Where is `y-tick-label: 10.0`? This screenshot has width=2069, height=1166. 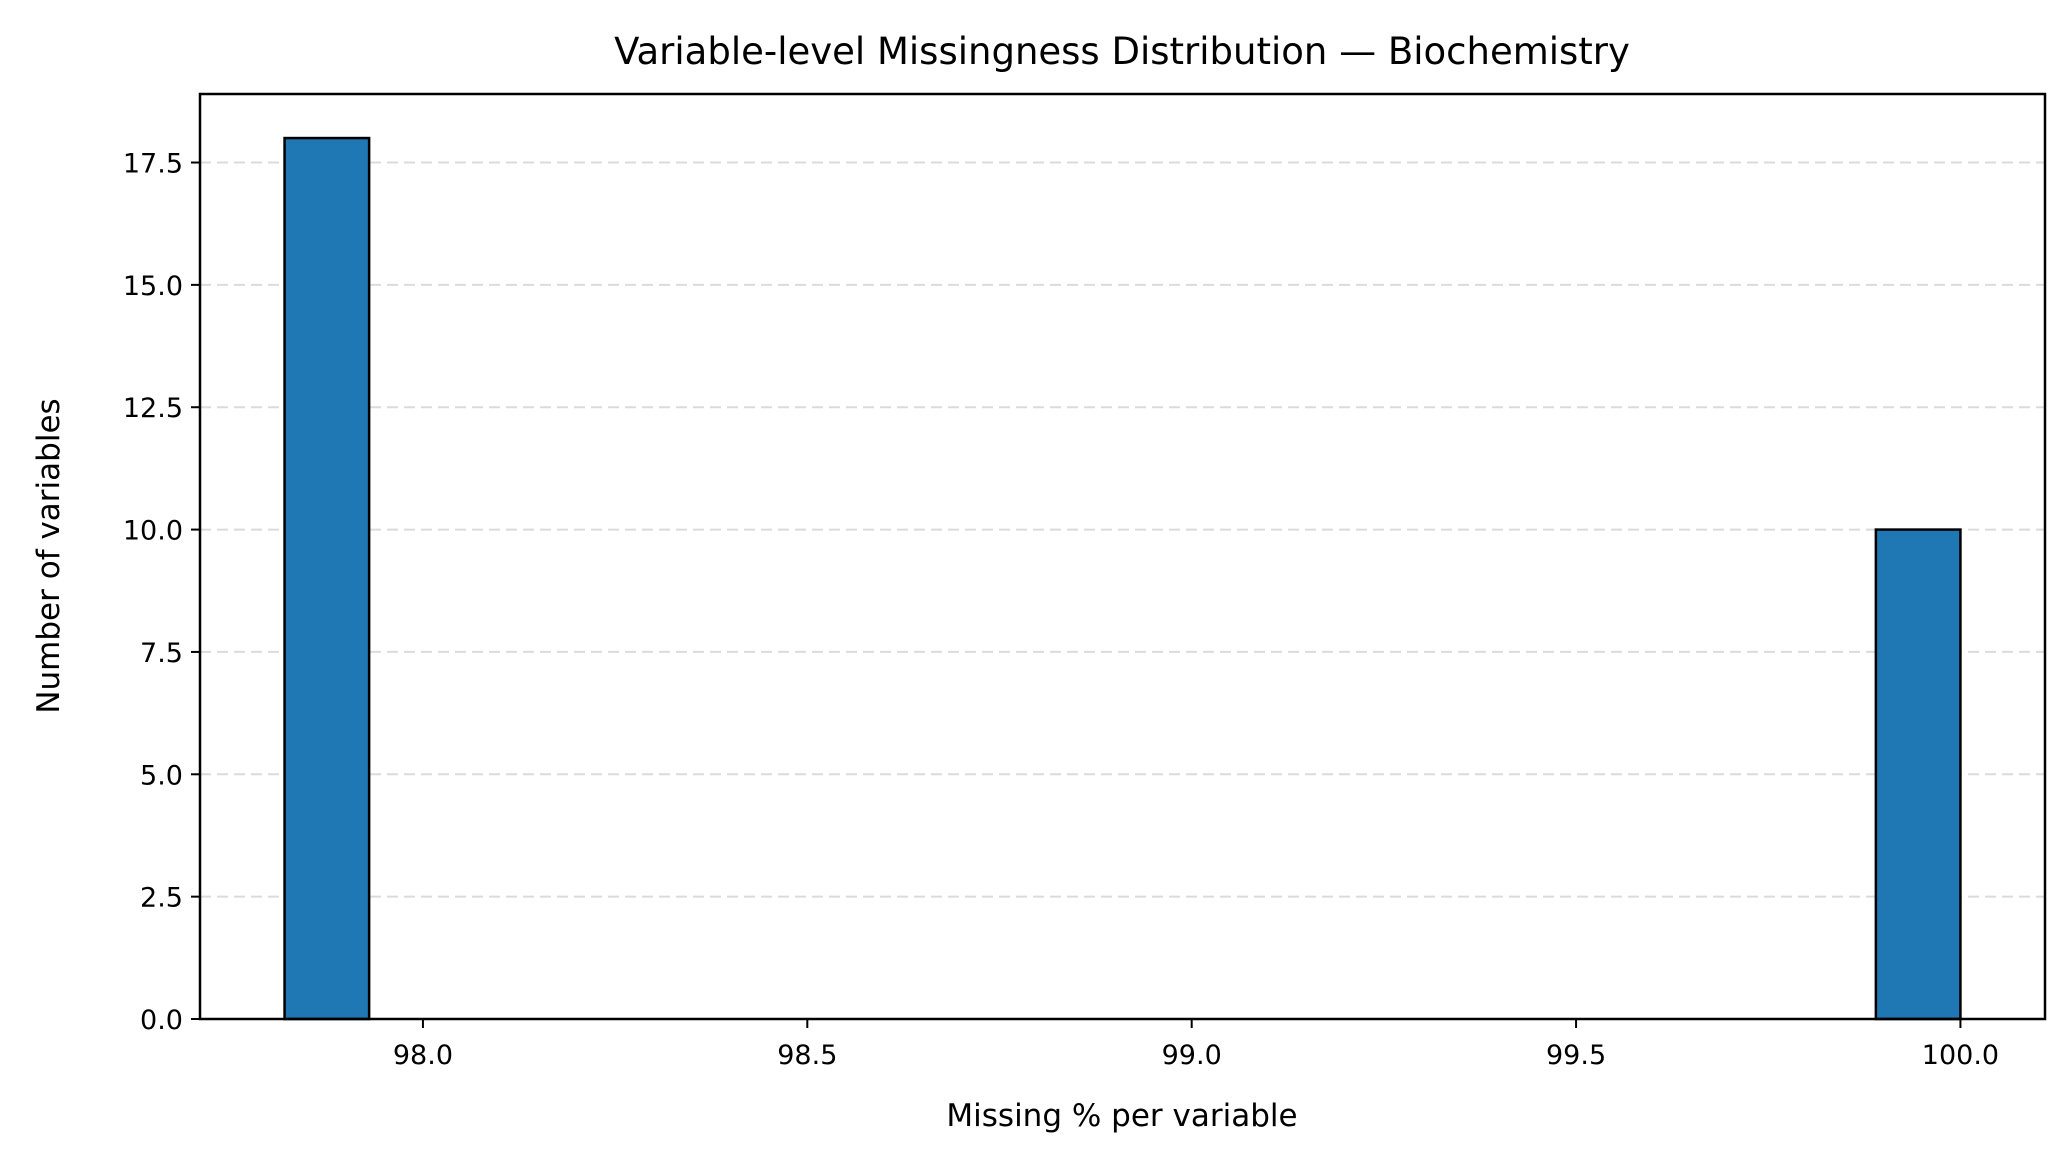 y-tick-label: 10.0 is located at coordinates (153, 531).